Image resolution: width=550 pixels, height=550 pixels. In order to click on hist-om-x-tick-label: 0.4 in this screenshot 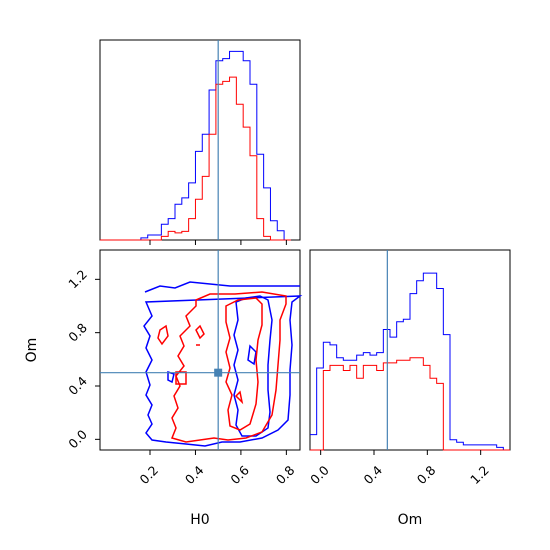, I will do `click(372, 474)`.